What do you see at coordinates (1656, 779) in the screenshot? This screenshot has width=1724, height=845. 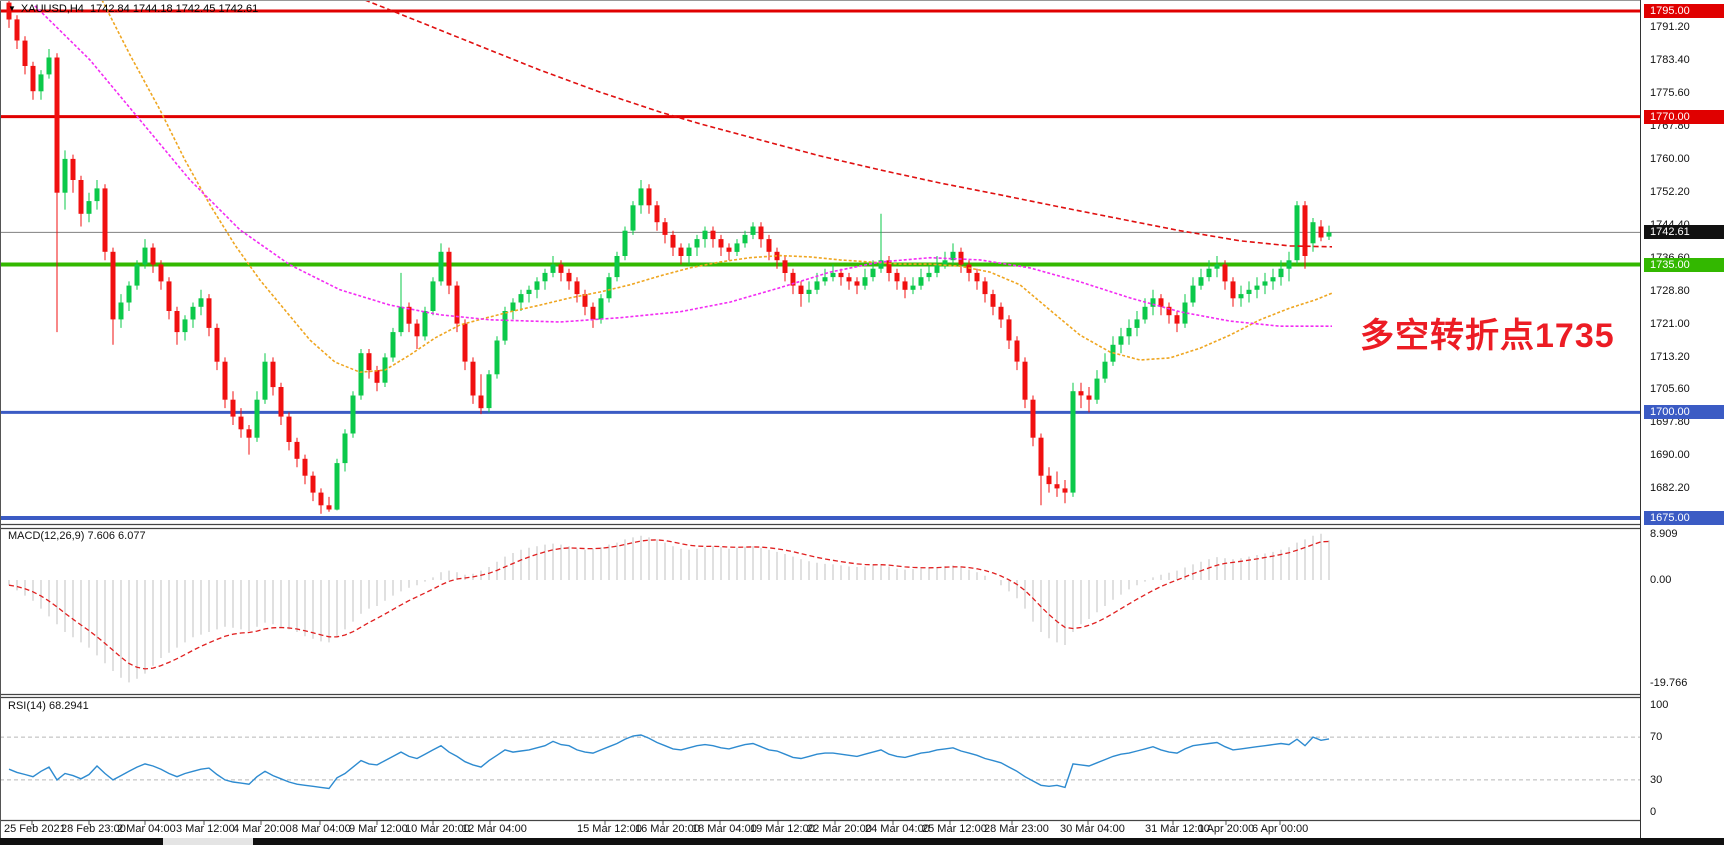 I see `rsi-tick-label: 30` at bounding box center [1656, 779].